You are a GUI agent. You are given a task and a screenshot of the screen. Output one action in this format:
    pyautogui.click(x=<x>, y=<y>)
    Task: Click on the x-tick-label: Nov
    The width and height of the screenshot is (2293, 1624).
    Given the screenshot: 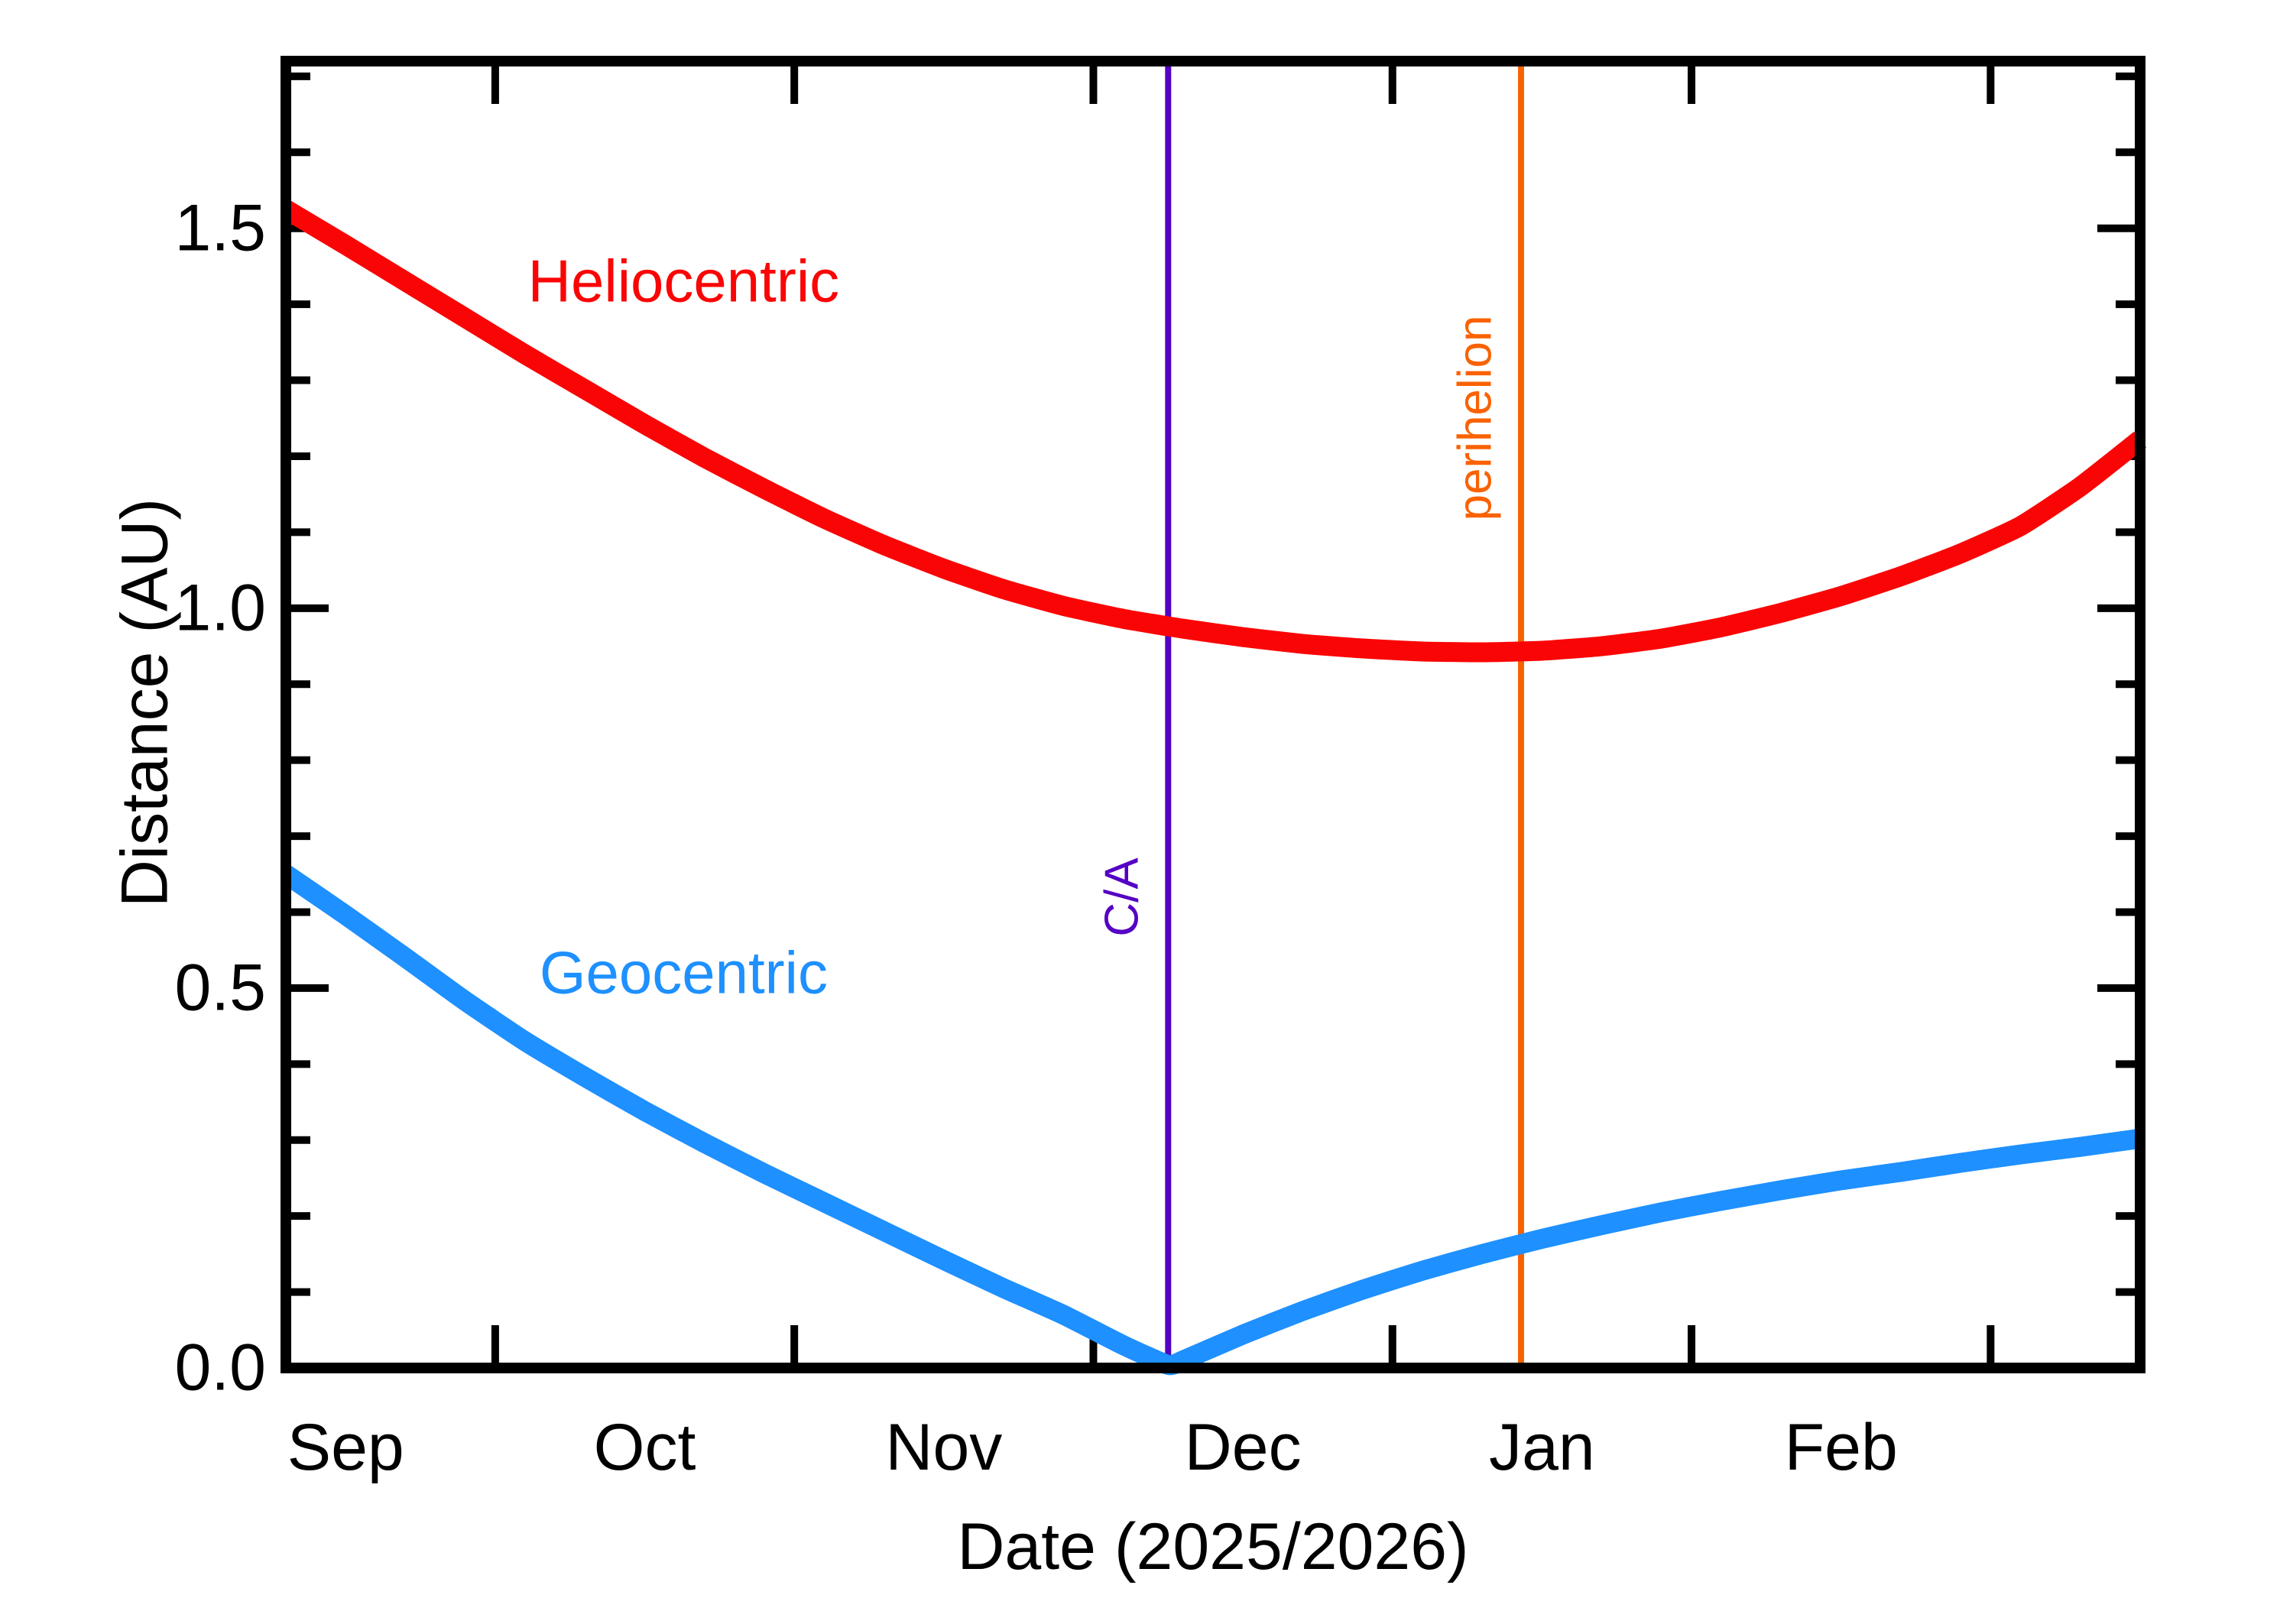 What is the action you would take?
    pyautogui.click(x=944, y=1447)
    